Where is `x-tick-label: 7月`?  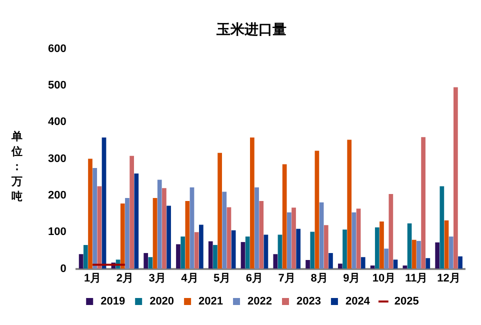
x-tick-label: 7月 is located at coordinates (287, 278).